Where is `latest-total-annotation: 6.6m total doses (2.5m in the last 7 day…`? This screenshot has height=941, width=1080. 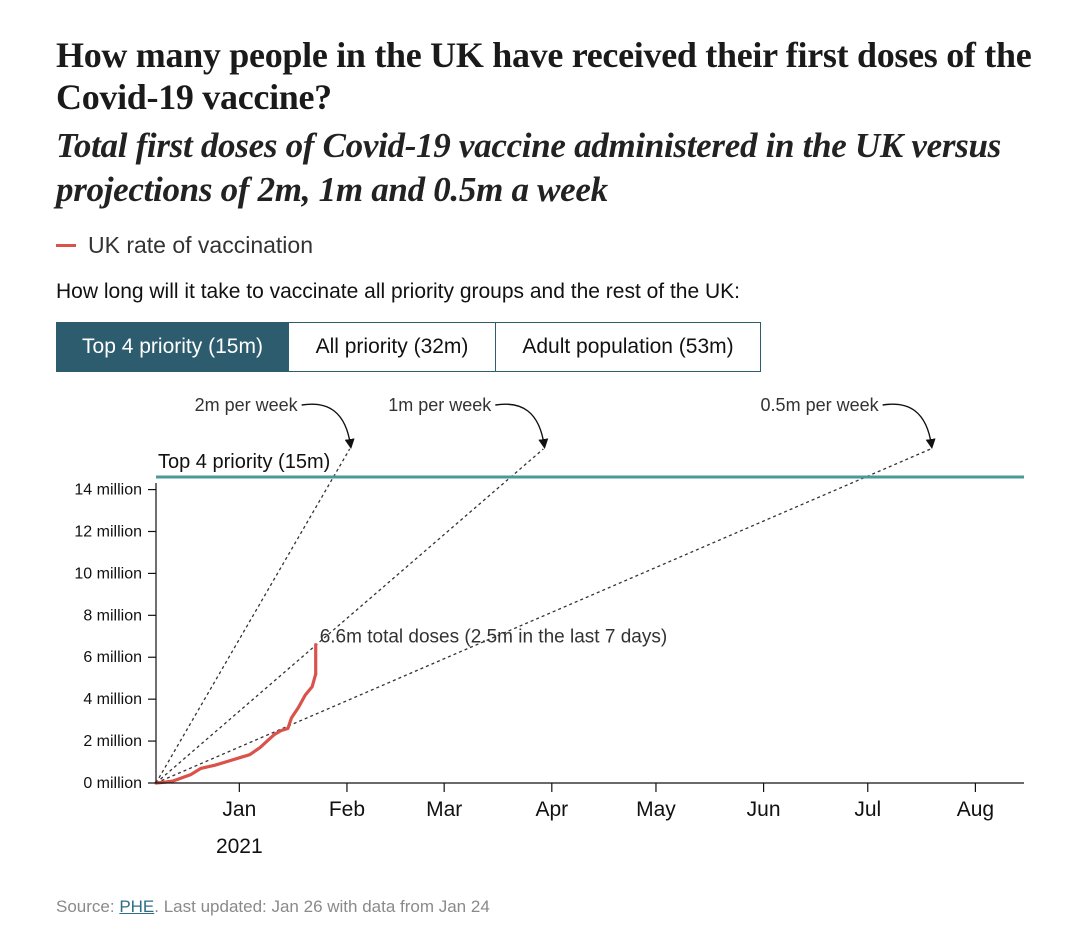 latest-total-annotation: 6.6m total doses (2.5m in the last 7 day… is located at coordinates (493, 637).